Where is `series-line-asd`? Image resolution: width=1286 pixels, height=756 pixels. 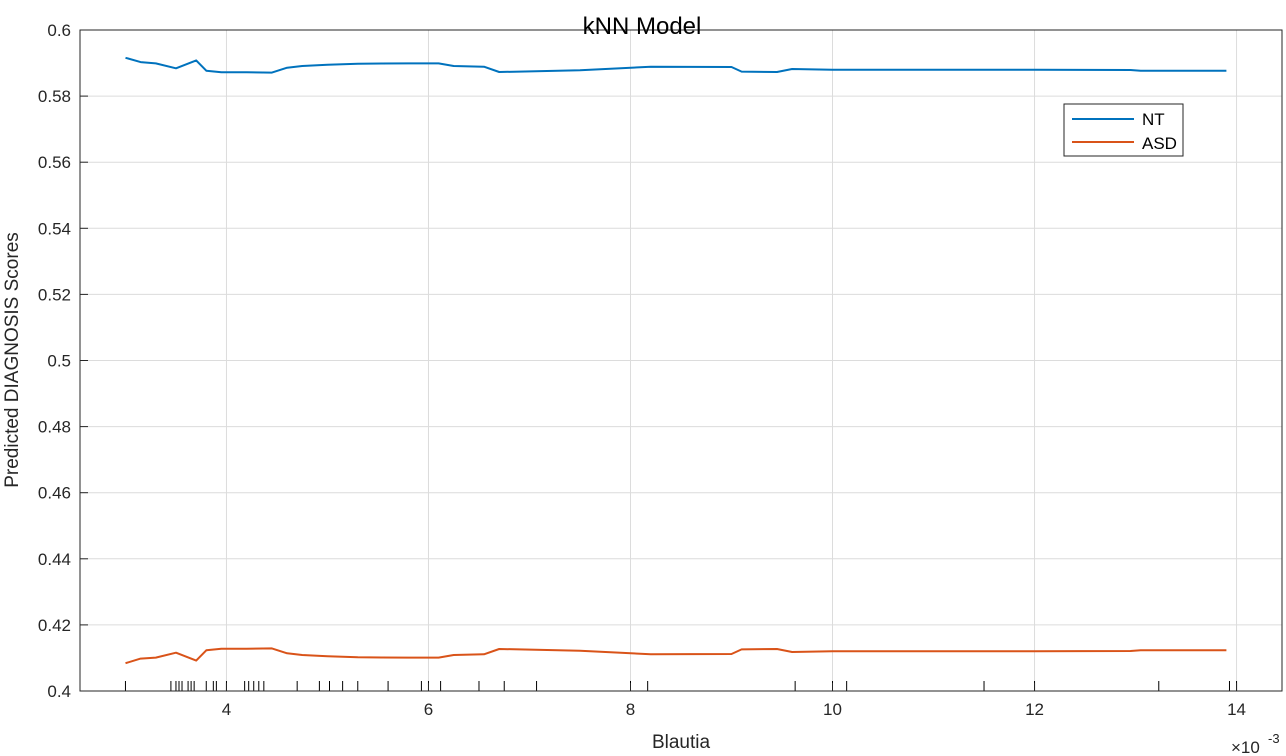 series-line-asd is located at coordinates (676, 656).